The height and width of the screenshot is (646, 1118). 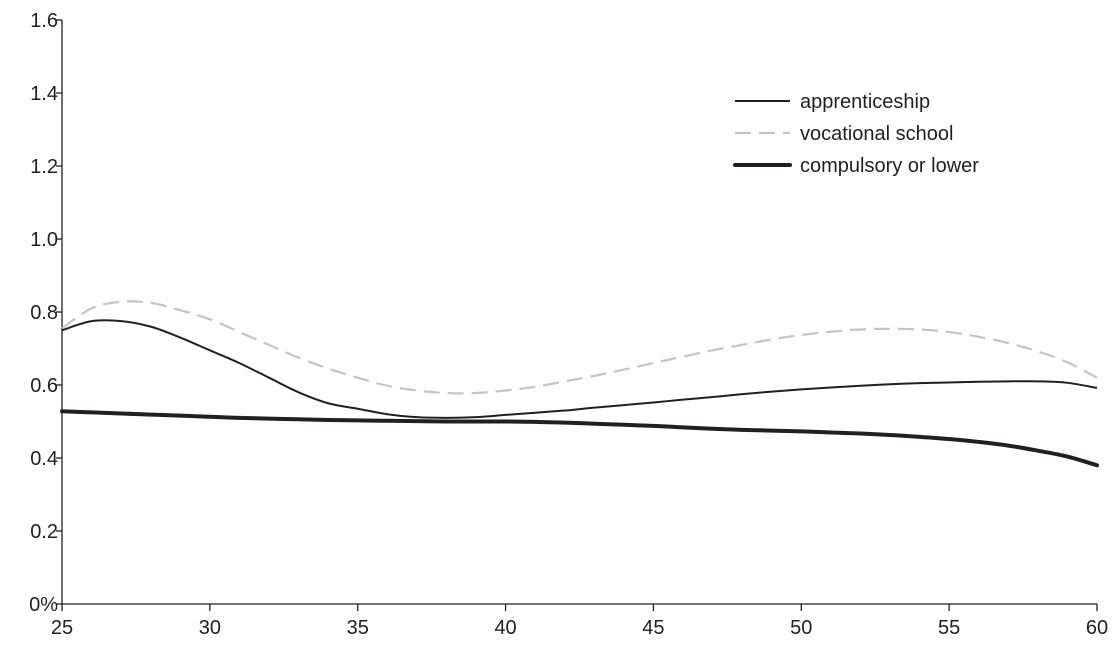 What do you see at coordinates (44, 386) in the screenshot?
I see `y-tick-label: 0.6` at bounding box center [44, 386].